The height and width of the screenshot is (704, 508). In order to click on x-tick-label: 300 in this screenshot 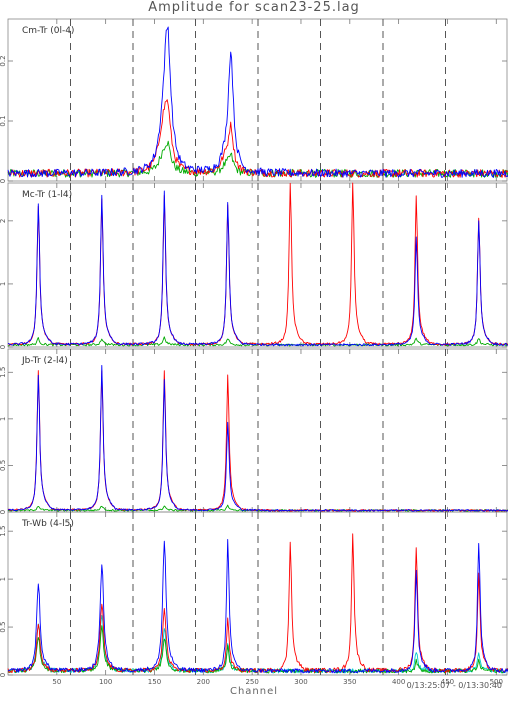, I will do `click(300, 682)`.